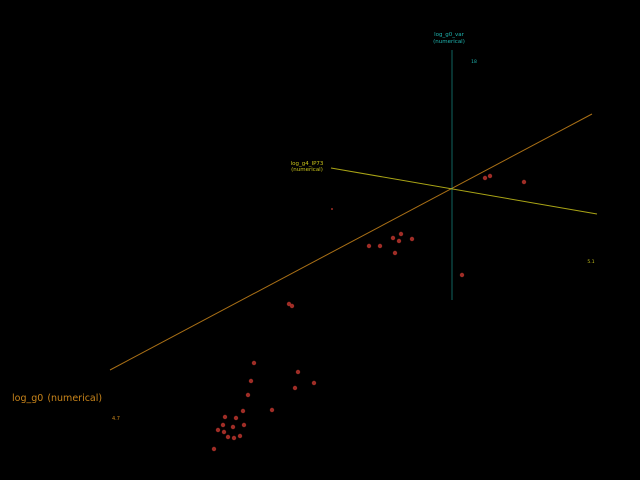 This screenshot has height=480, width=640. Describe the element at coordinates (27, 398) in the screenshot. I see `x-axis-title: log_g0` at that location.